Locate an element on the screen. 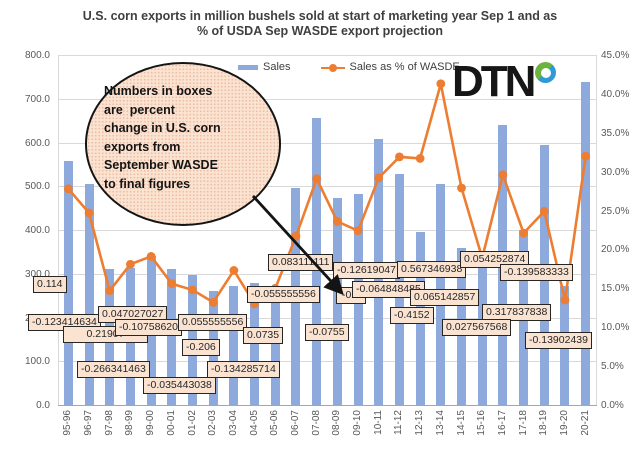  legend: Sales Sales as % of WASDE is located at coordinates (349, 67).